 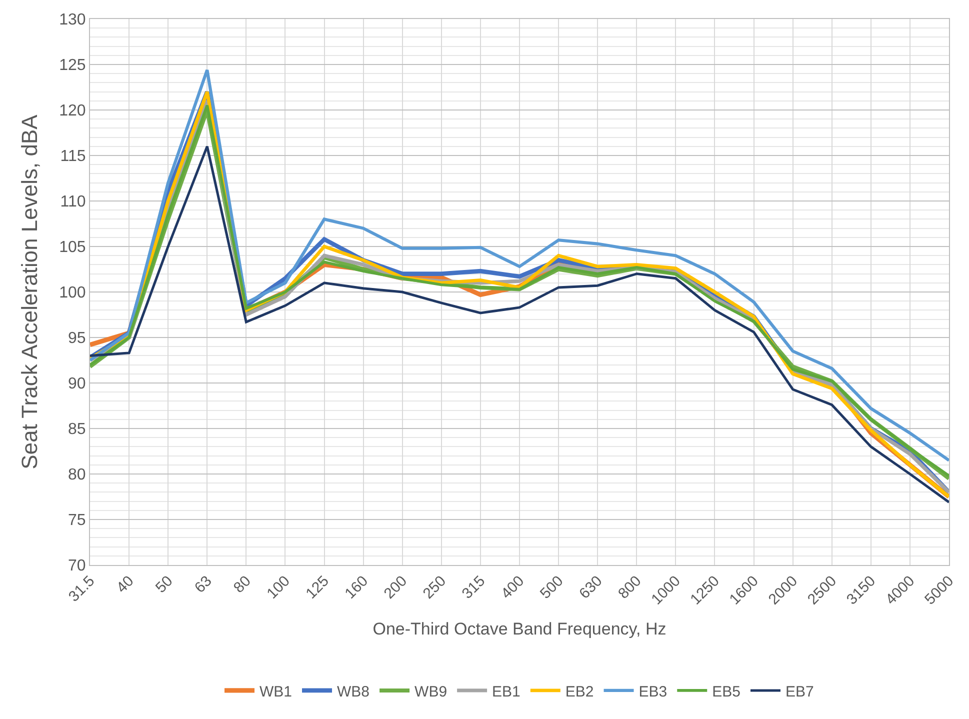 I want to click on legend-label: EB2, so click(x=579, y=691).